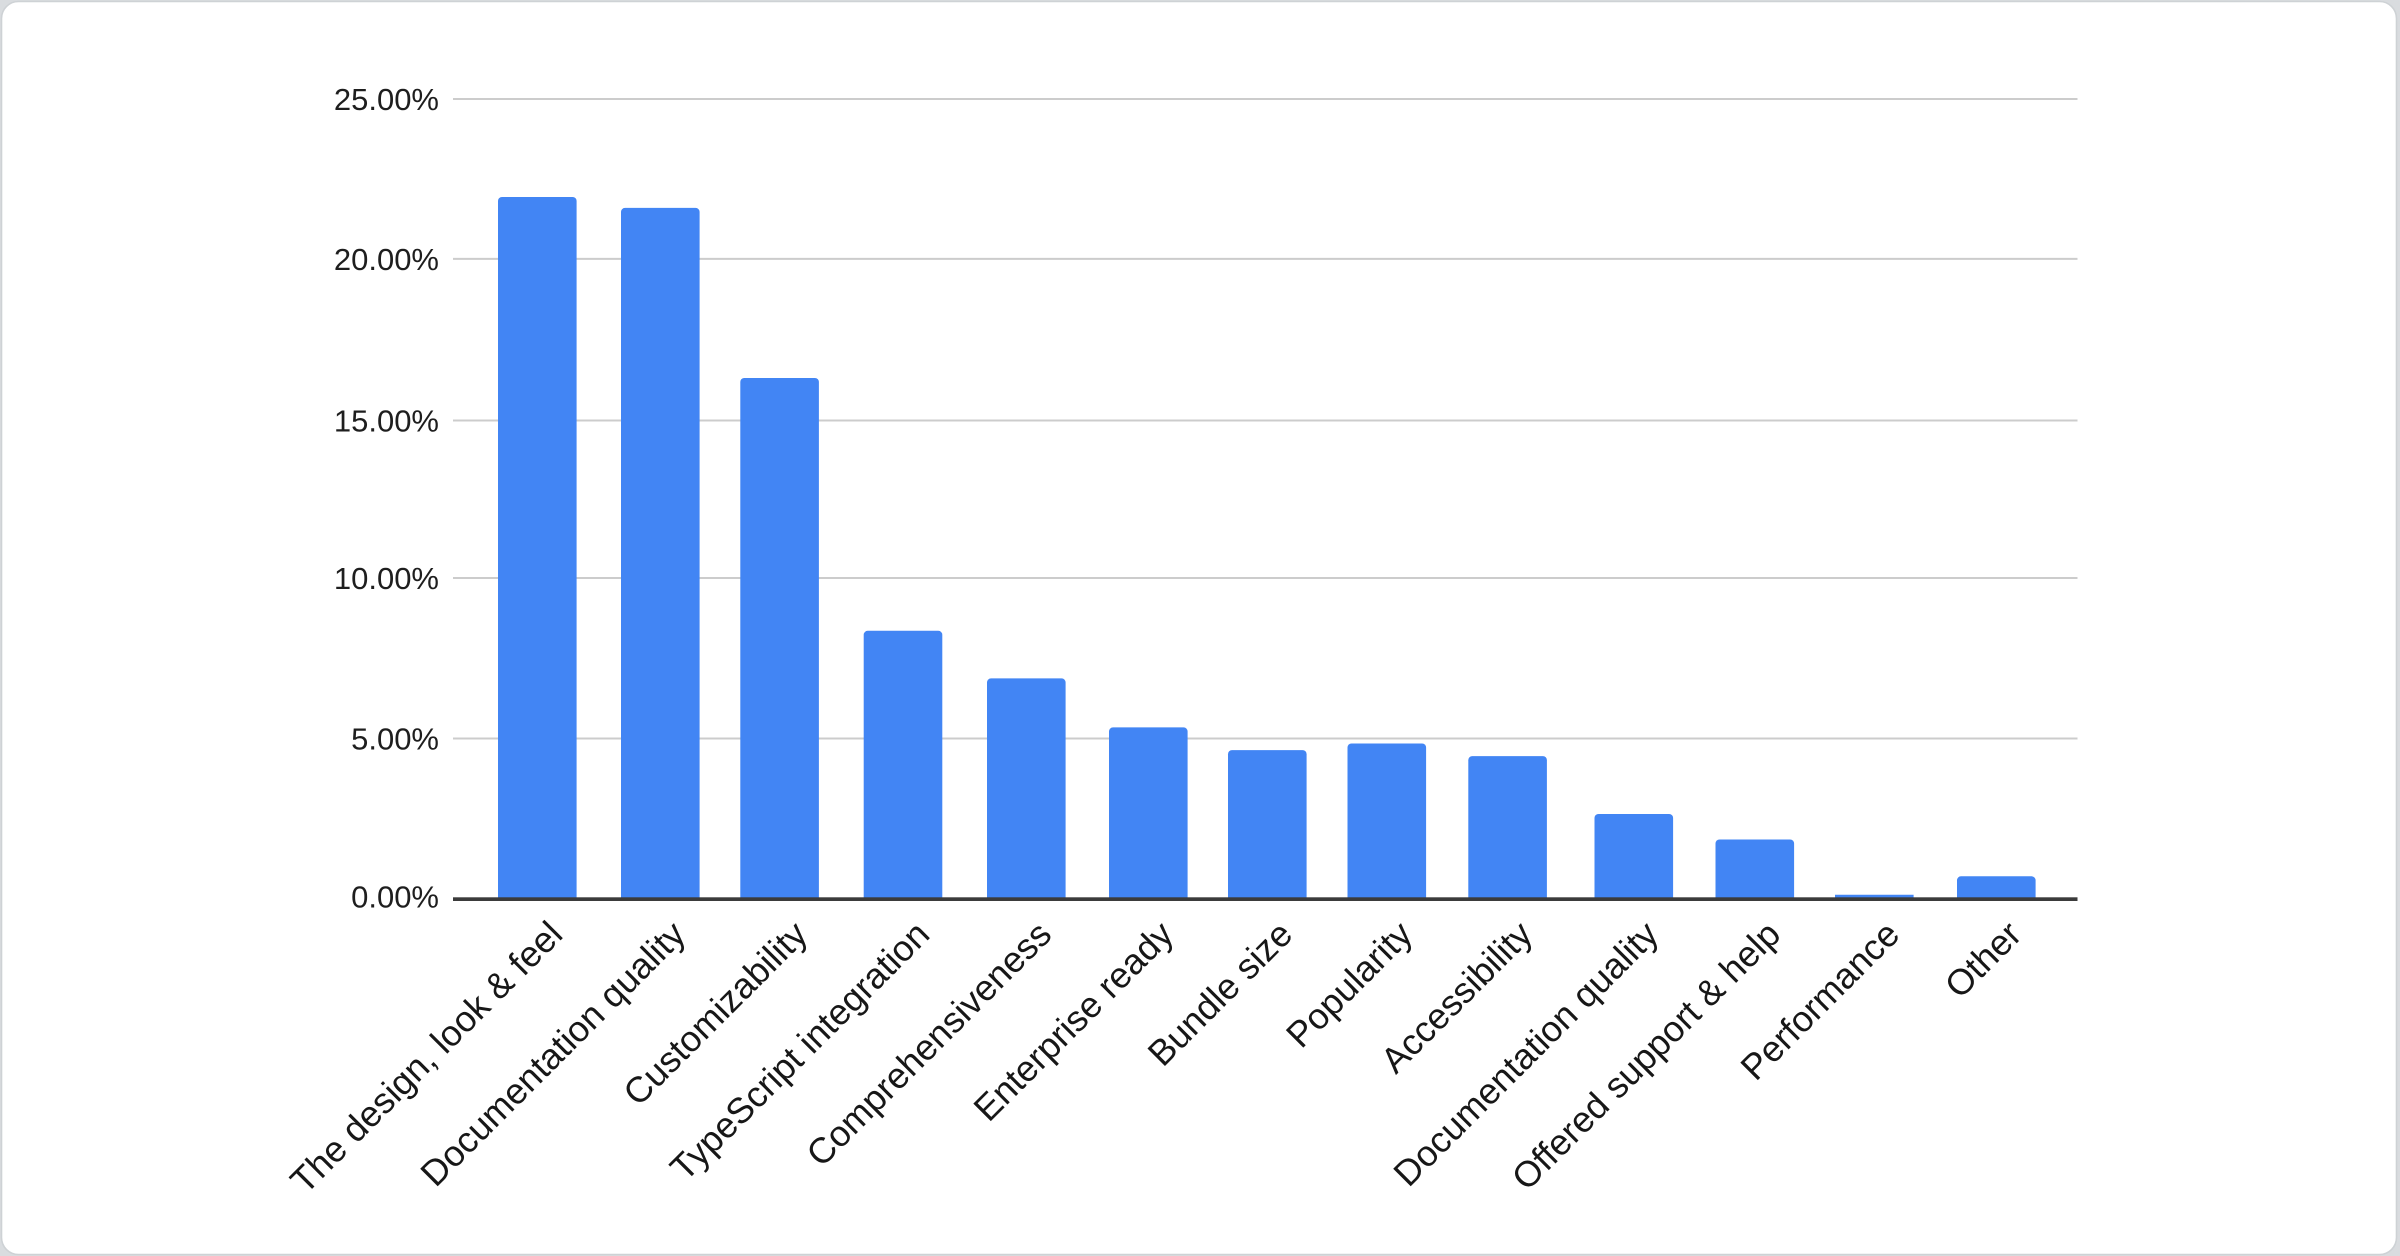 The image size is (2400, 1256). What do you see at coordinates (386, 421) in the screenshot?
I see `svg-text: 15.00%` at bounding box center [386, 421].